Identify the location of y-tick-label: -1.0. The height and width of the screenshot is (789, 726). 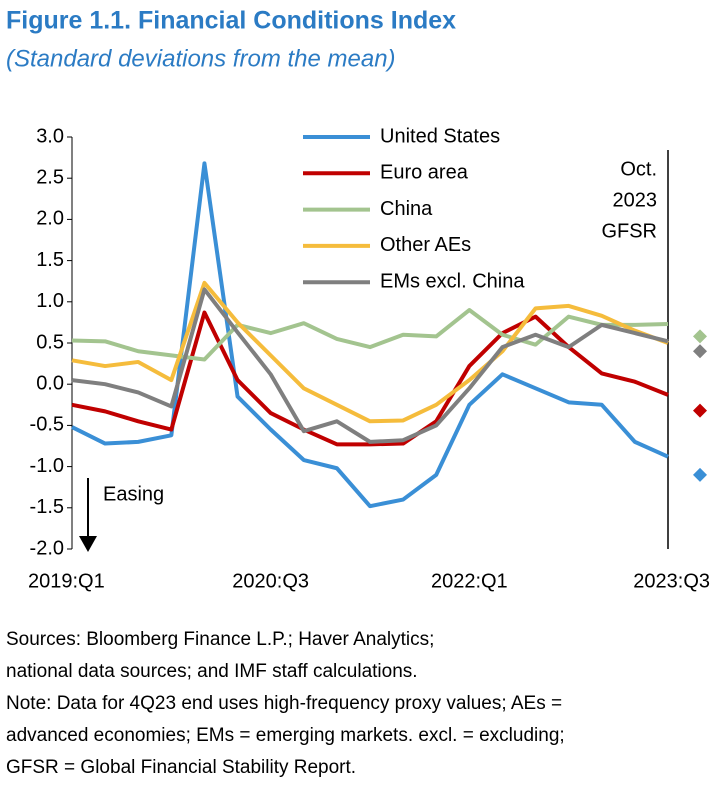
(47, 466).